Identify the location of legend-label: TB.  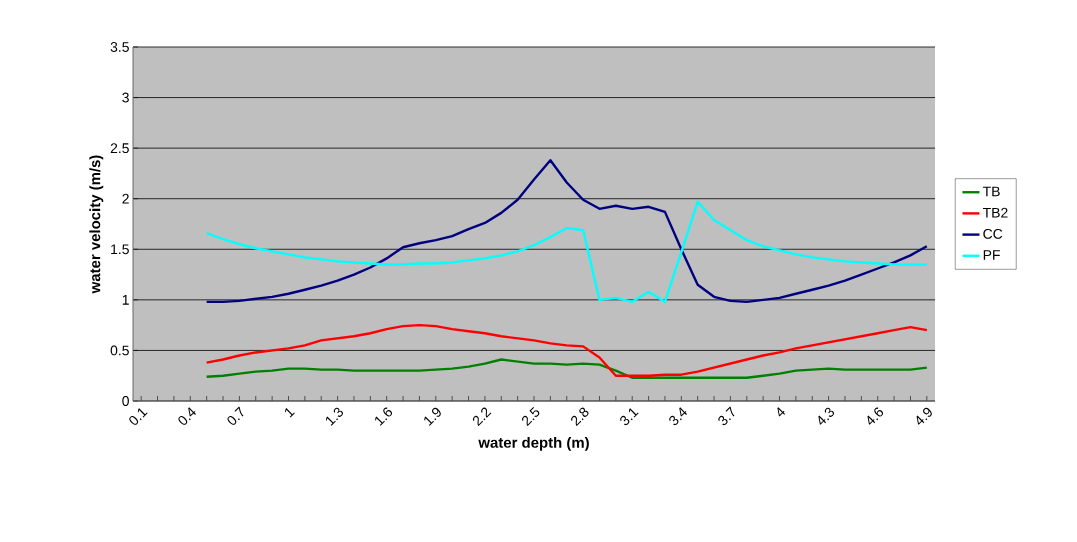
(991, 191).